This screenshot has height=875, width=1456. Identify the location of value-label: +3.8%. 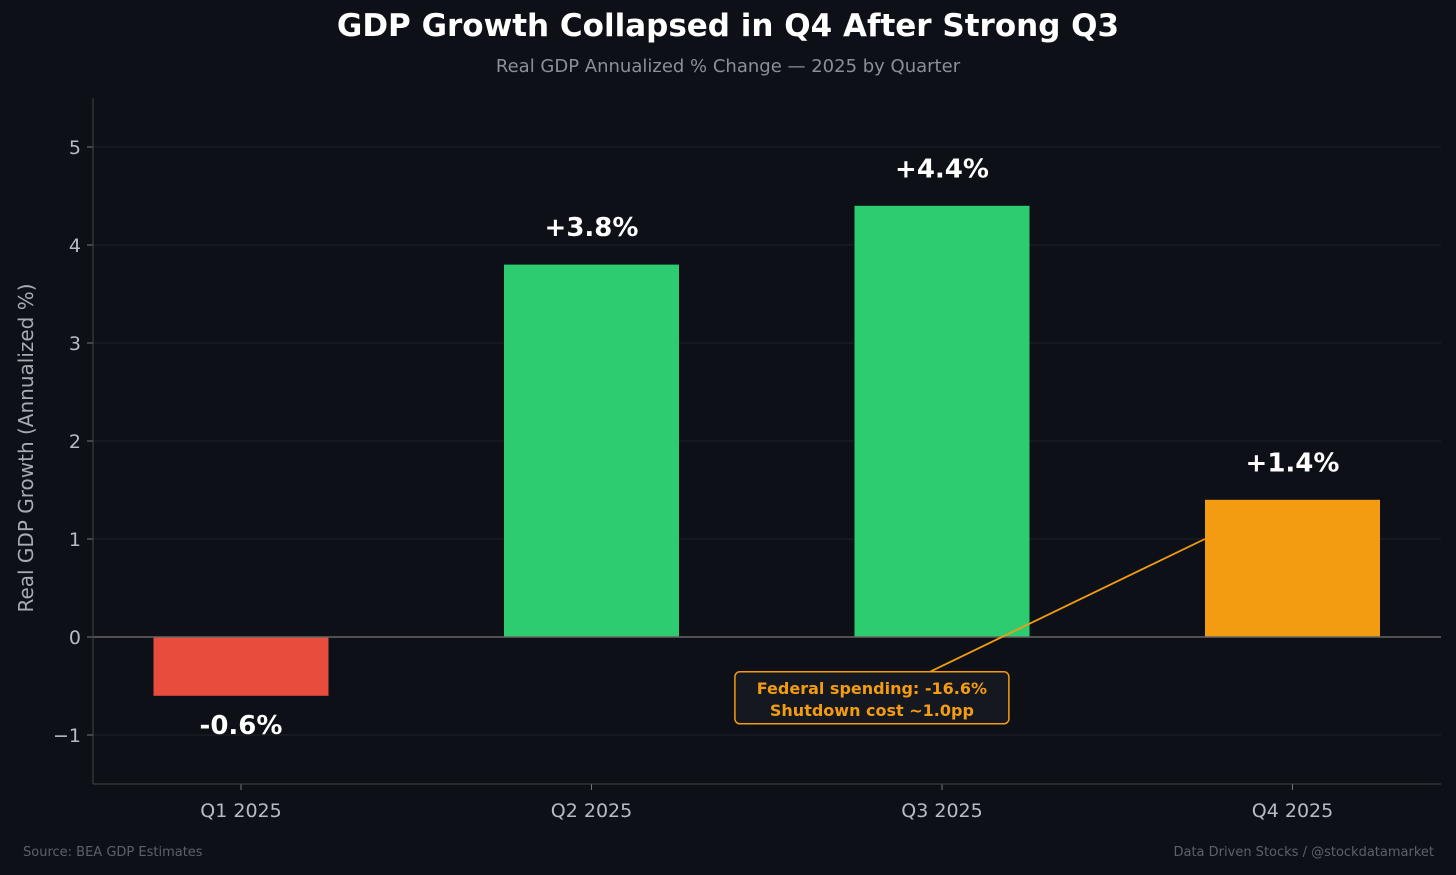
(592, 228).